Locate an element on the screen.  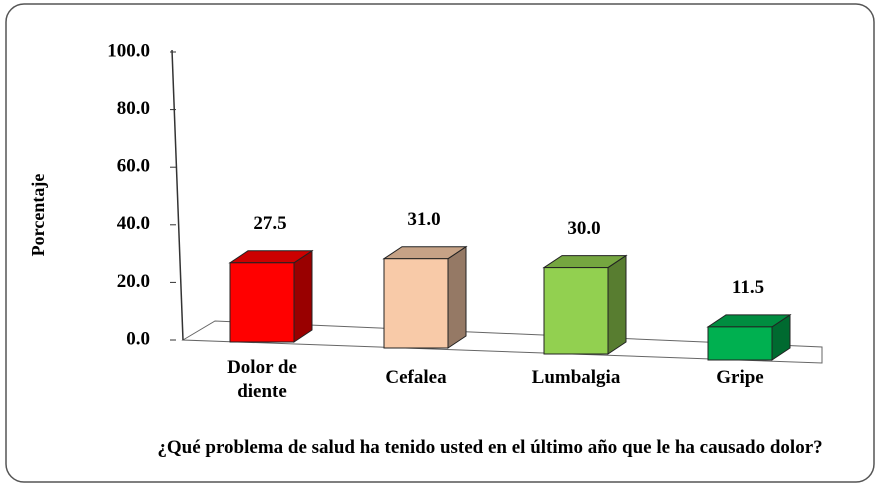
x-tick-label: Cefalea is located at coordinates (416, 377).